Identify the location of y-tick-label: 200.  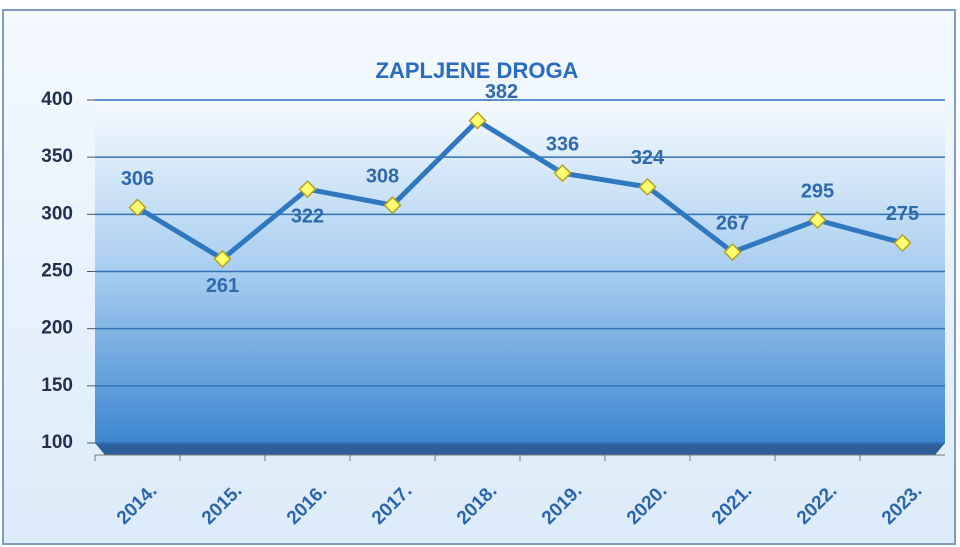
(57, 328).